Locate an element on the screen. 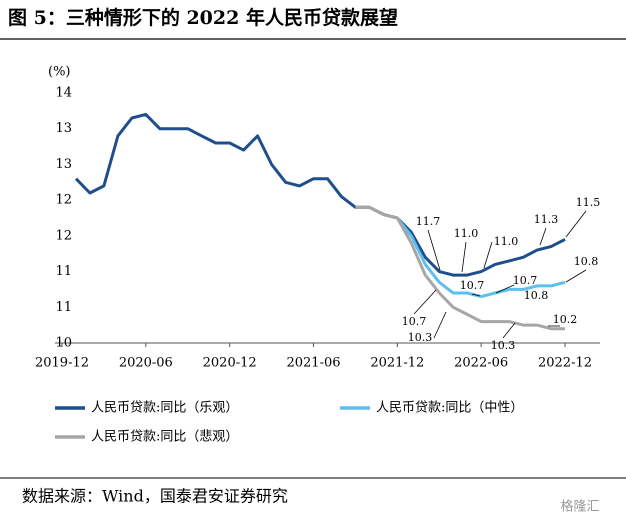 Image resolution: width=626 pixels, height=522 pixels. x-tick-label: 2022-06 is located at coordinates (481, 363).